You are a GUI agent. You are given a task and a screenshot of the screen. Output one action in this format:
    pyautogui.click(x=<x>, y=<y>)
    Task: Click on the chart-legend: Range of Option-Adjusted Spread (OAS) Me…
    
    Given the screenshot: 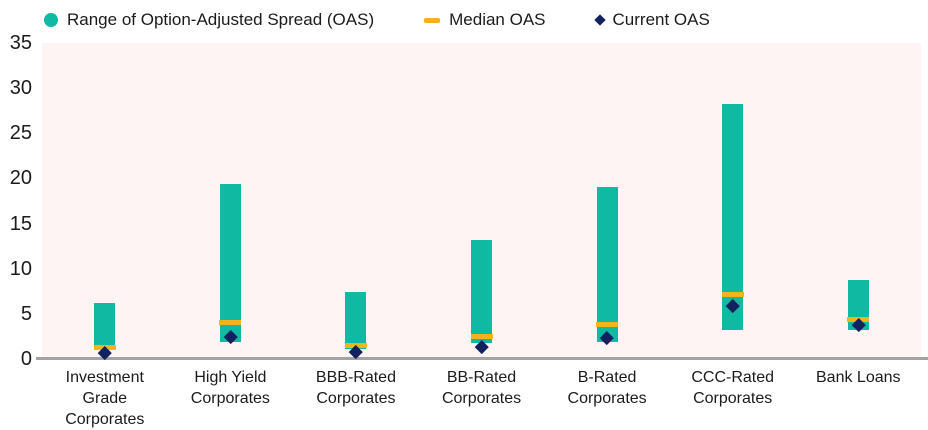 What is the action you would take?
    pyautogui.click(x=377, y=20)
    